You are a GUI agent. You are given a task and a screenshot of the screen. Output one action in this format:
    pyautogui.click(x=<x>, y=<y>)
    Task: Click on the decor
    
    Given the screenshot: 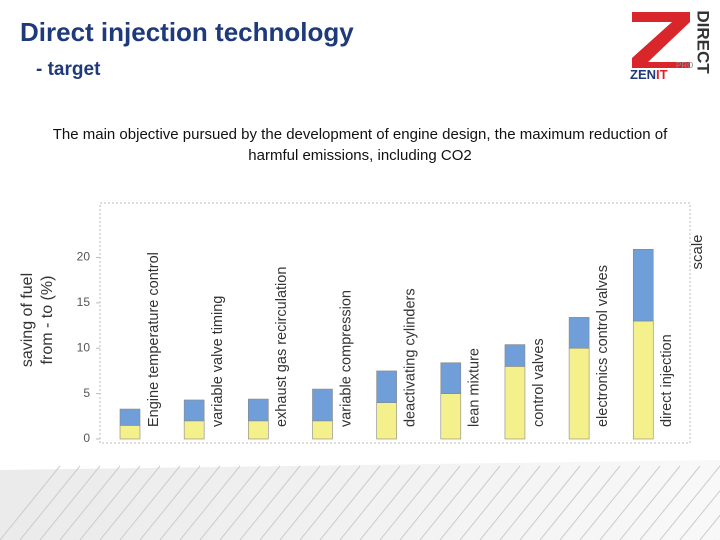 What is the action you would take?
    pyautogui.click(x=360, y=500)
    